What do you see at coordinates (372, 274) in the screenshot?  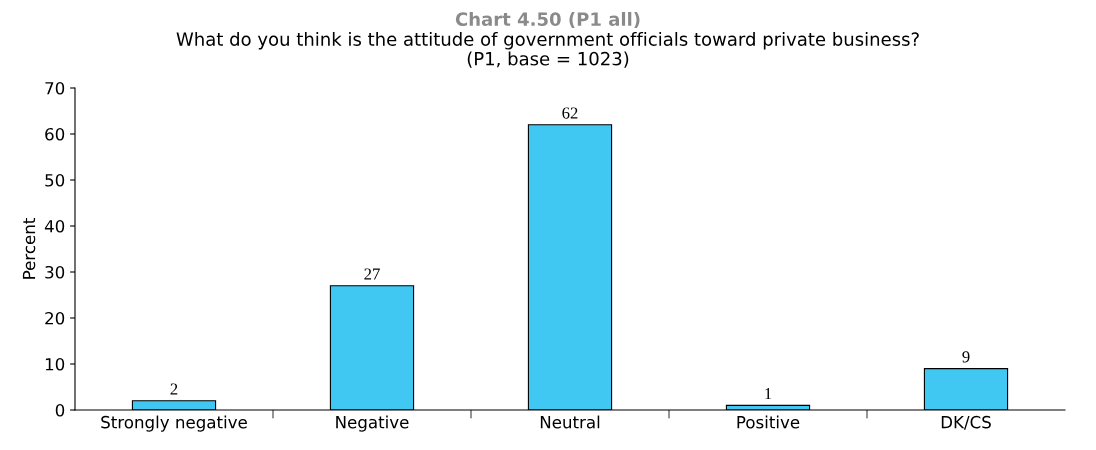 I see `data-label: 27` at bounding box center [372, 274].